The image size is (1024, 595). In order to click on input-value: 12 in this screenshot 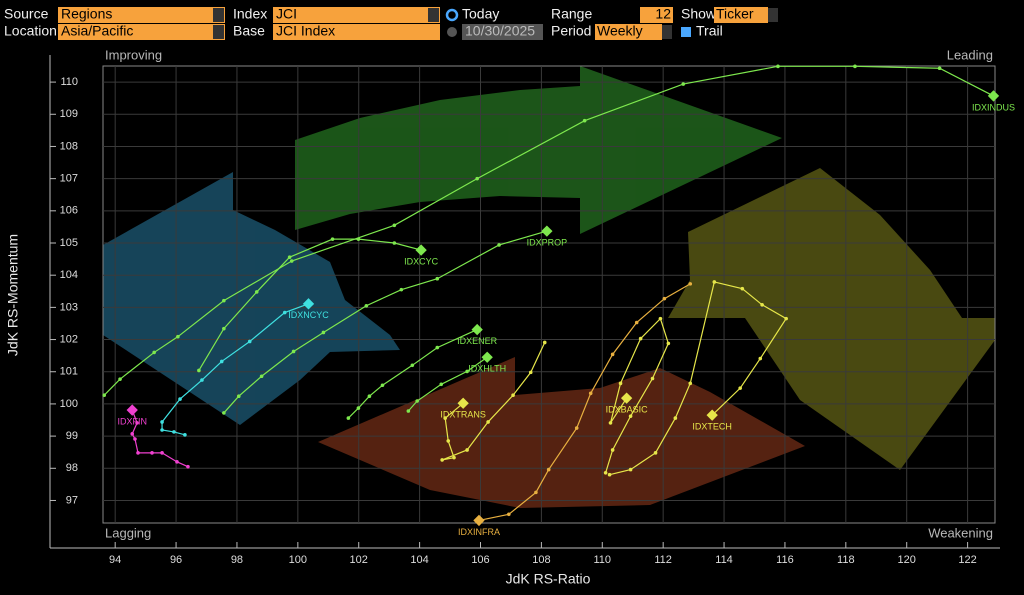, I will do `click(663, 14)`.